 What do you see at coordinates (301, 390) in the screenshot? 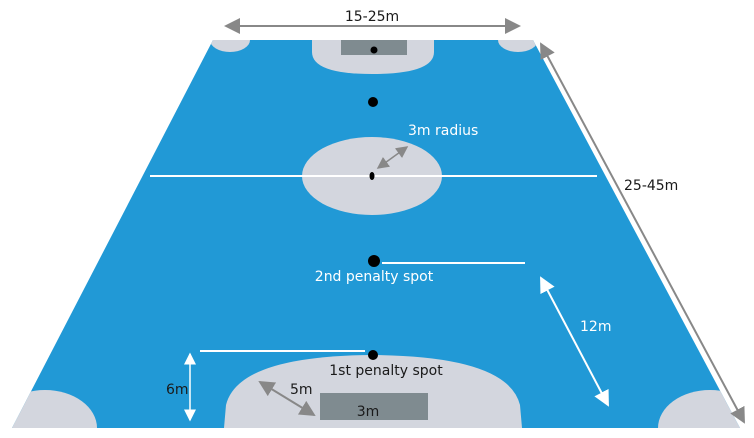
I see `five-meter-label: 5m` at bounding box center [301, 390].